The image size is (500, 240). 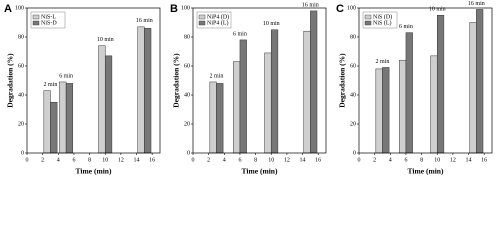 I want to click on panel-label: B, so click(x=174, y=9).